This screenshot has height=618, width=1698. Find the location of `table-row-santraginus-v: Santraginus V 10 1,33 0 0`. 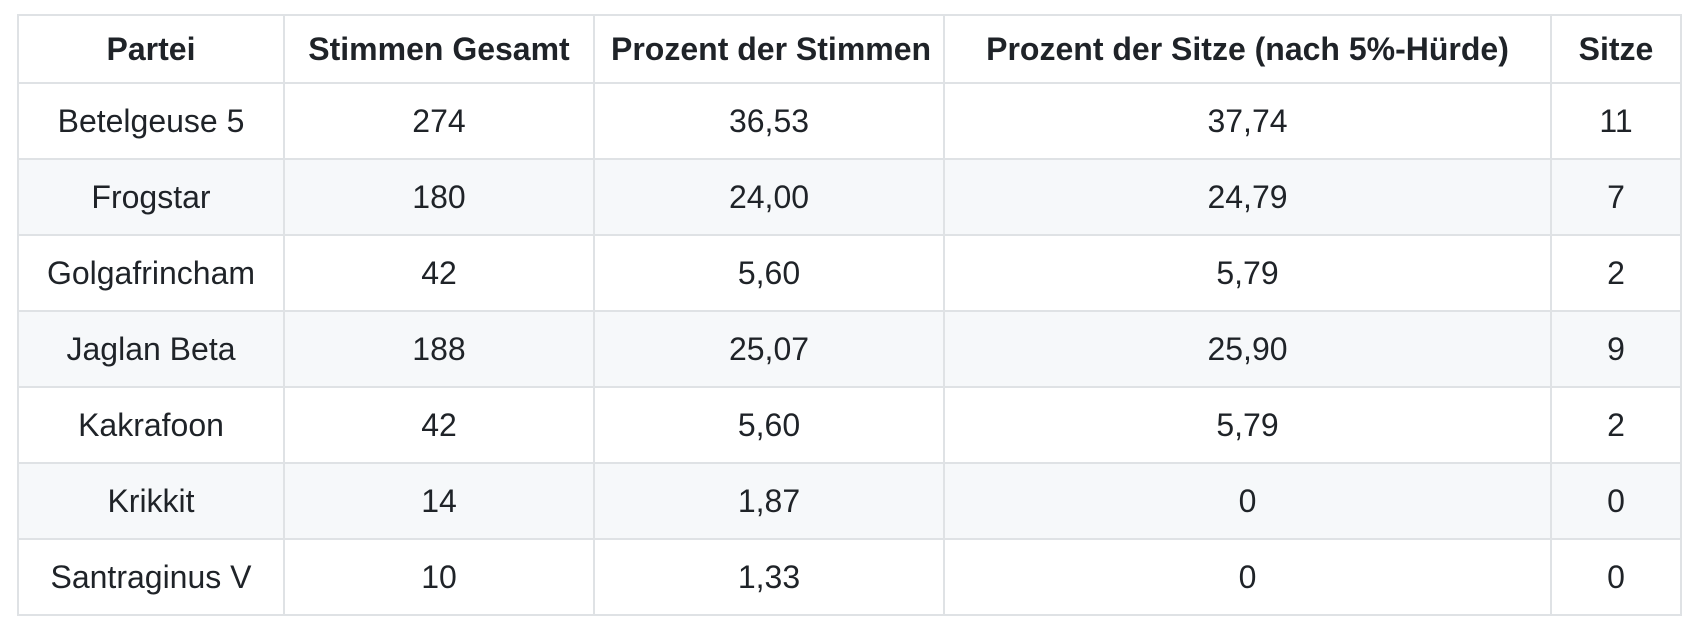

table-row-santraginus-v: Santraginus V 10 1,33 0 0 is located at coordinates (849, 577).